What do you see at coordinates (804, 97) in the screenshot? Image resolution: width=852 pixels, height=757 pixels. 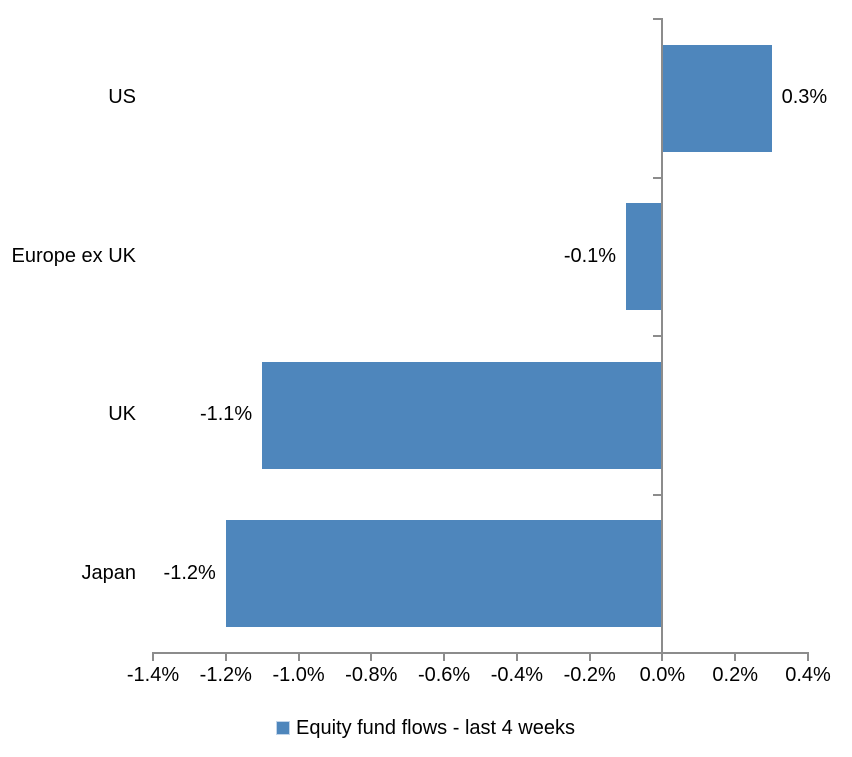 I see `value-label-us: 0.3%` at bounding box center [804, 97].